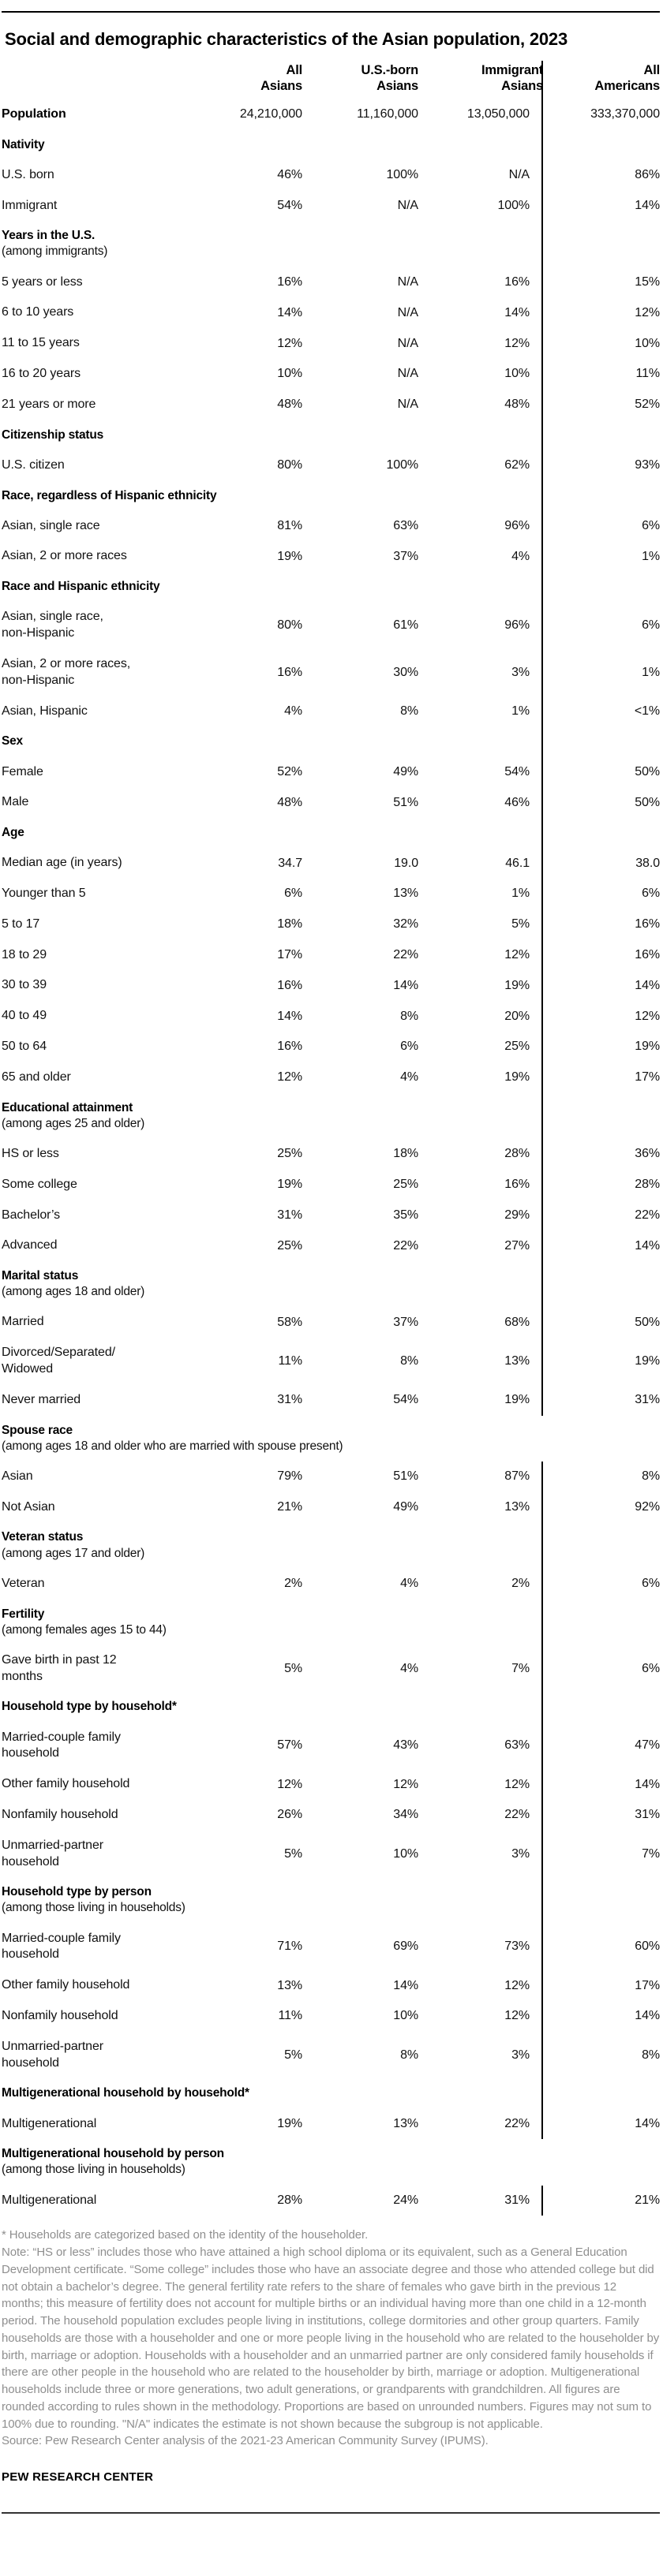 The height and width of the screenshot is (2576, 663). What do you see at coordinates (12, 741) in the screenshot?
I see `section-label-text: Sex` at bounding box center [12, 741].